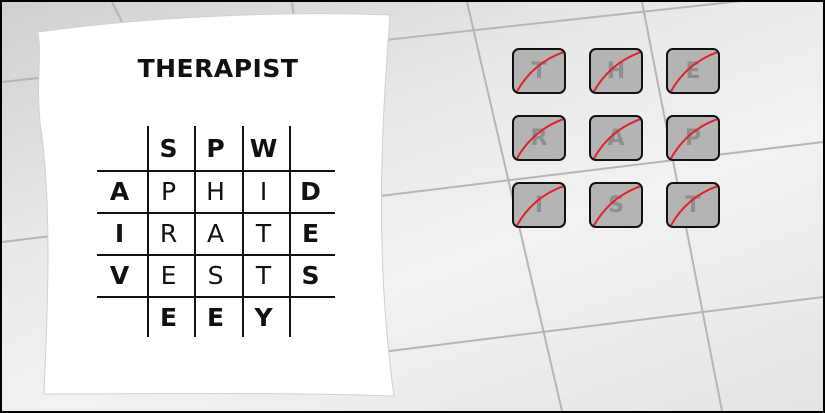 This screenshot has width=825, height=413. I want to click on tile-letter: A, so click(616, 138).